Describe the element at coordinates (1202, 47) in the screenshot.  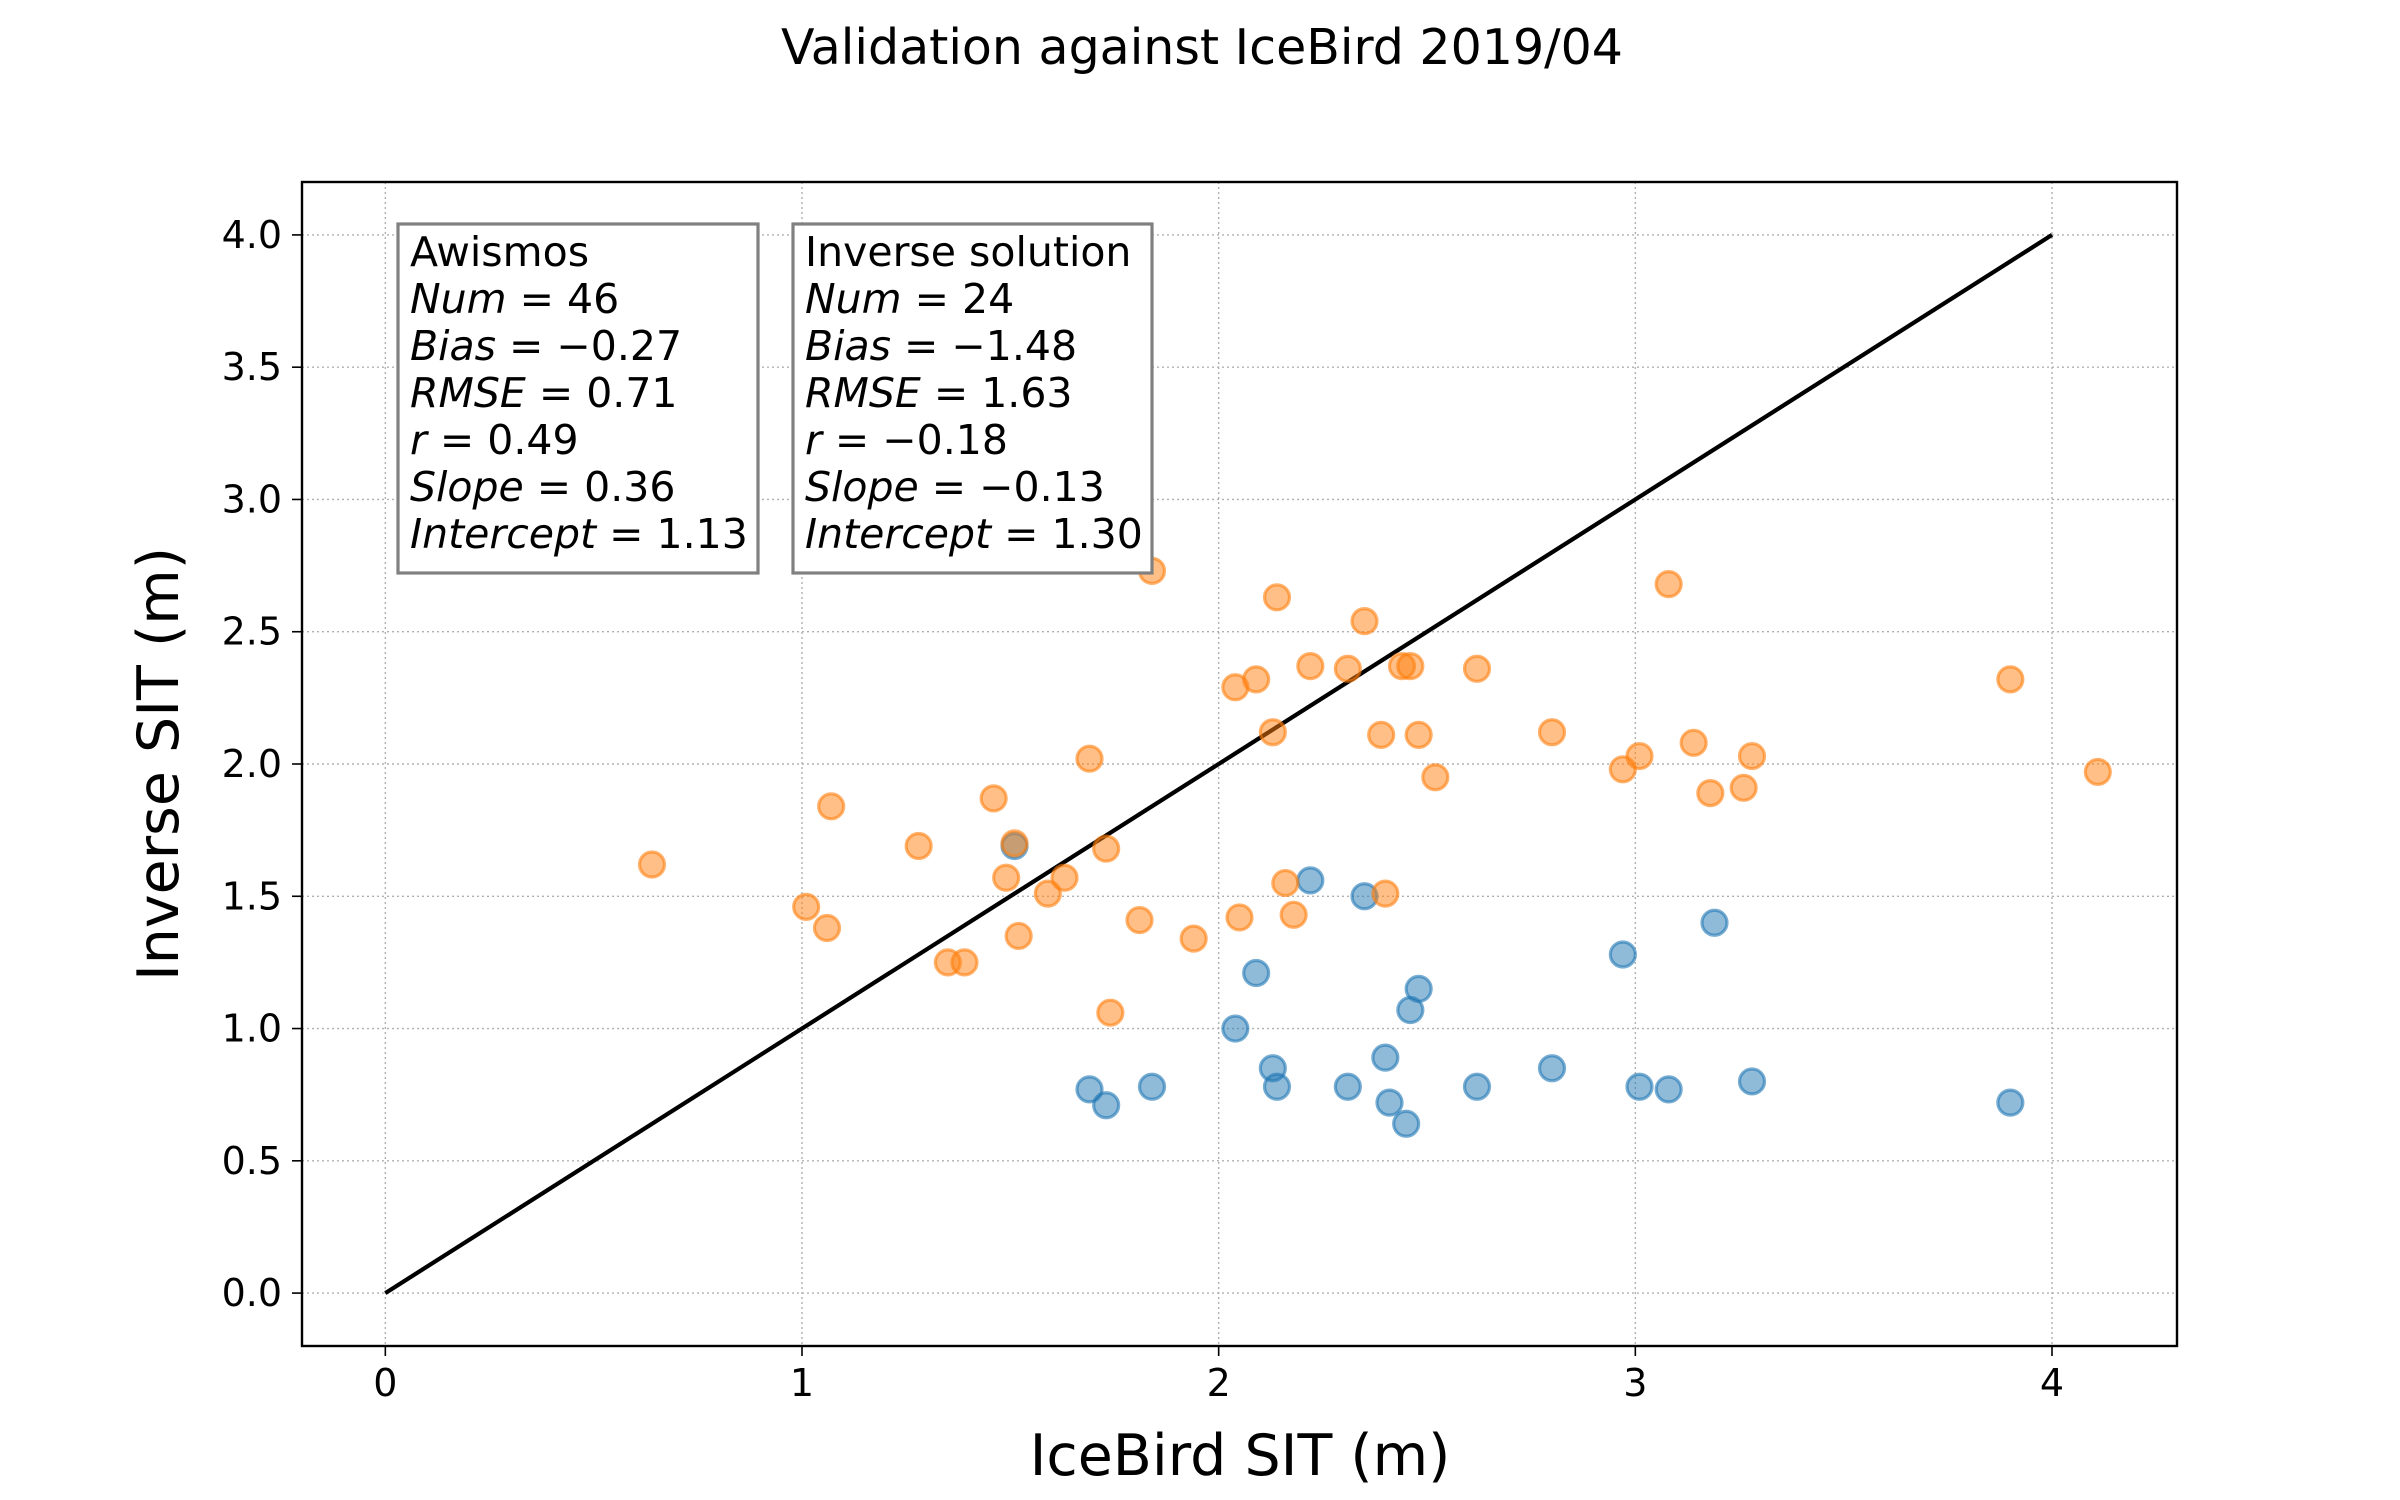
I see `chart-title: Validation against IceBird 2019/04` at that location.